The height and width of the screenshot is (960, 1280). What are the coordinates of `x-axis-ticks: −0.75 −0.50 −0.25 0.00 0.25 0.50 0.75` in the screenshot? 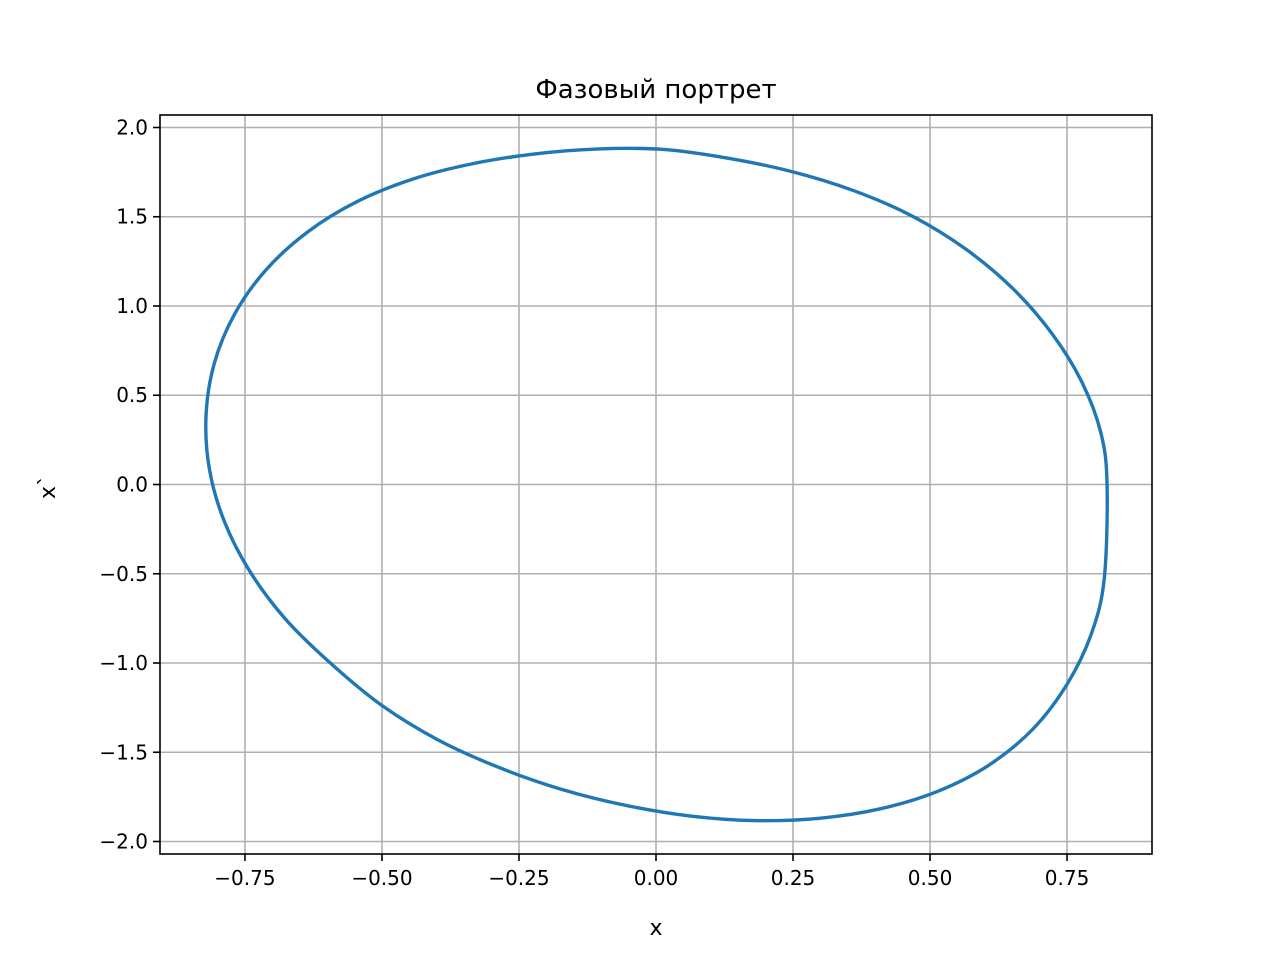 It's located at (651, 872).